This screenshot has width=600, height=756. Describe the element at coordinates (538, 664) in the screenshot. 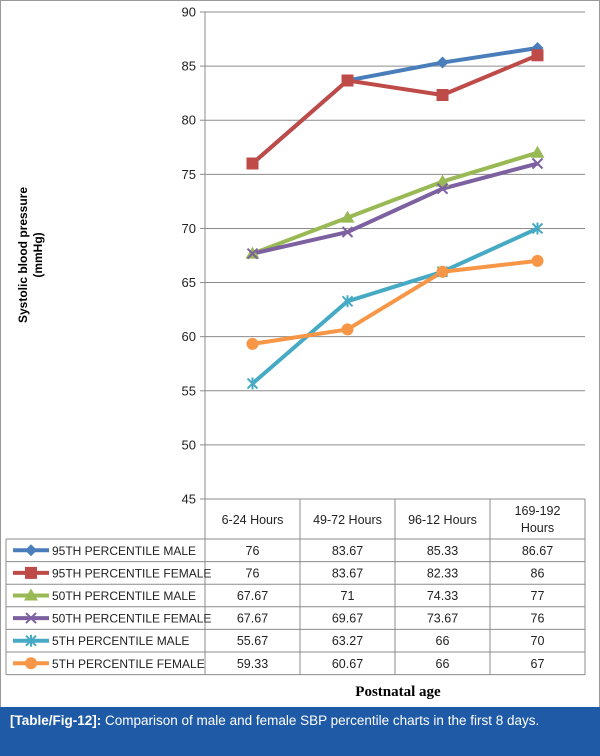

I see `table-cell-value: 67` at that location.